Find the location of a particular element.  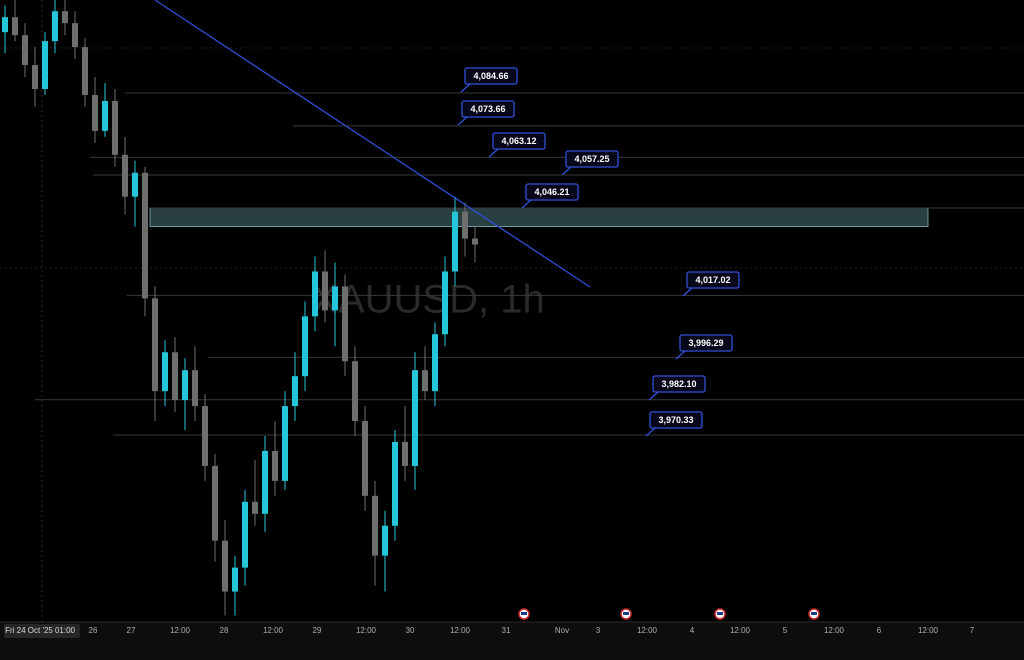

x-tick-label: 7 is located at coordinates (972, 630).